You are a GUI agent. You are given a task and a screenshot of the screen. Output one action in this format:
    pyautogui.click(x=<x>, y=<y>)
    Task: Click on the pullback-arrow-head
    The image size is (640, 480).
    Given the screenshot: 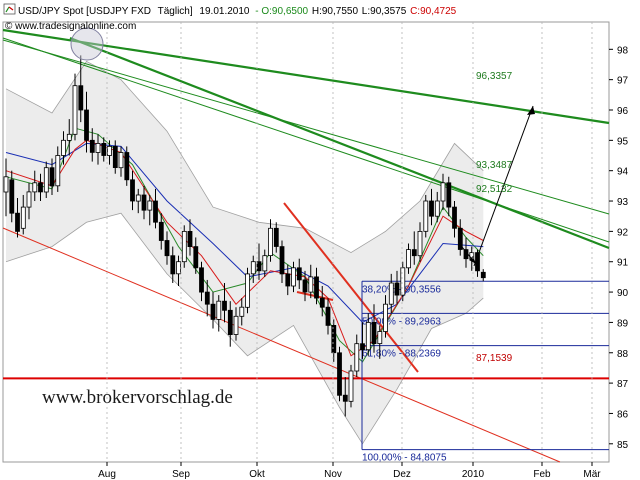 What is the action you would take?
    pyautogui.click(x=472, y=260)
    